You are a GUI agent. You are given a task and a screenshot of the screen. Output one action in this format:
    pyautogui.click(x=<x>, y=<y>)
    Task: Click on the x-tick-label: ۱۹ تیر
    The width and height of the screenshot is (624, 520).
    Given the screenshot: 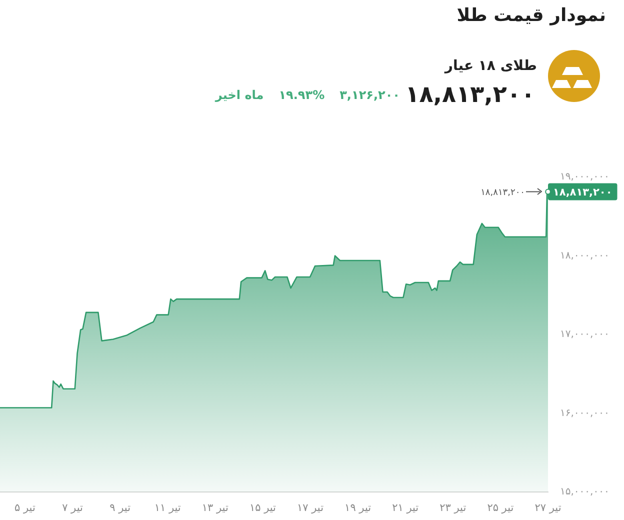 What is the action you would take?
    pyautogui.click(x=358, y=508)
    